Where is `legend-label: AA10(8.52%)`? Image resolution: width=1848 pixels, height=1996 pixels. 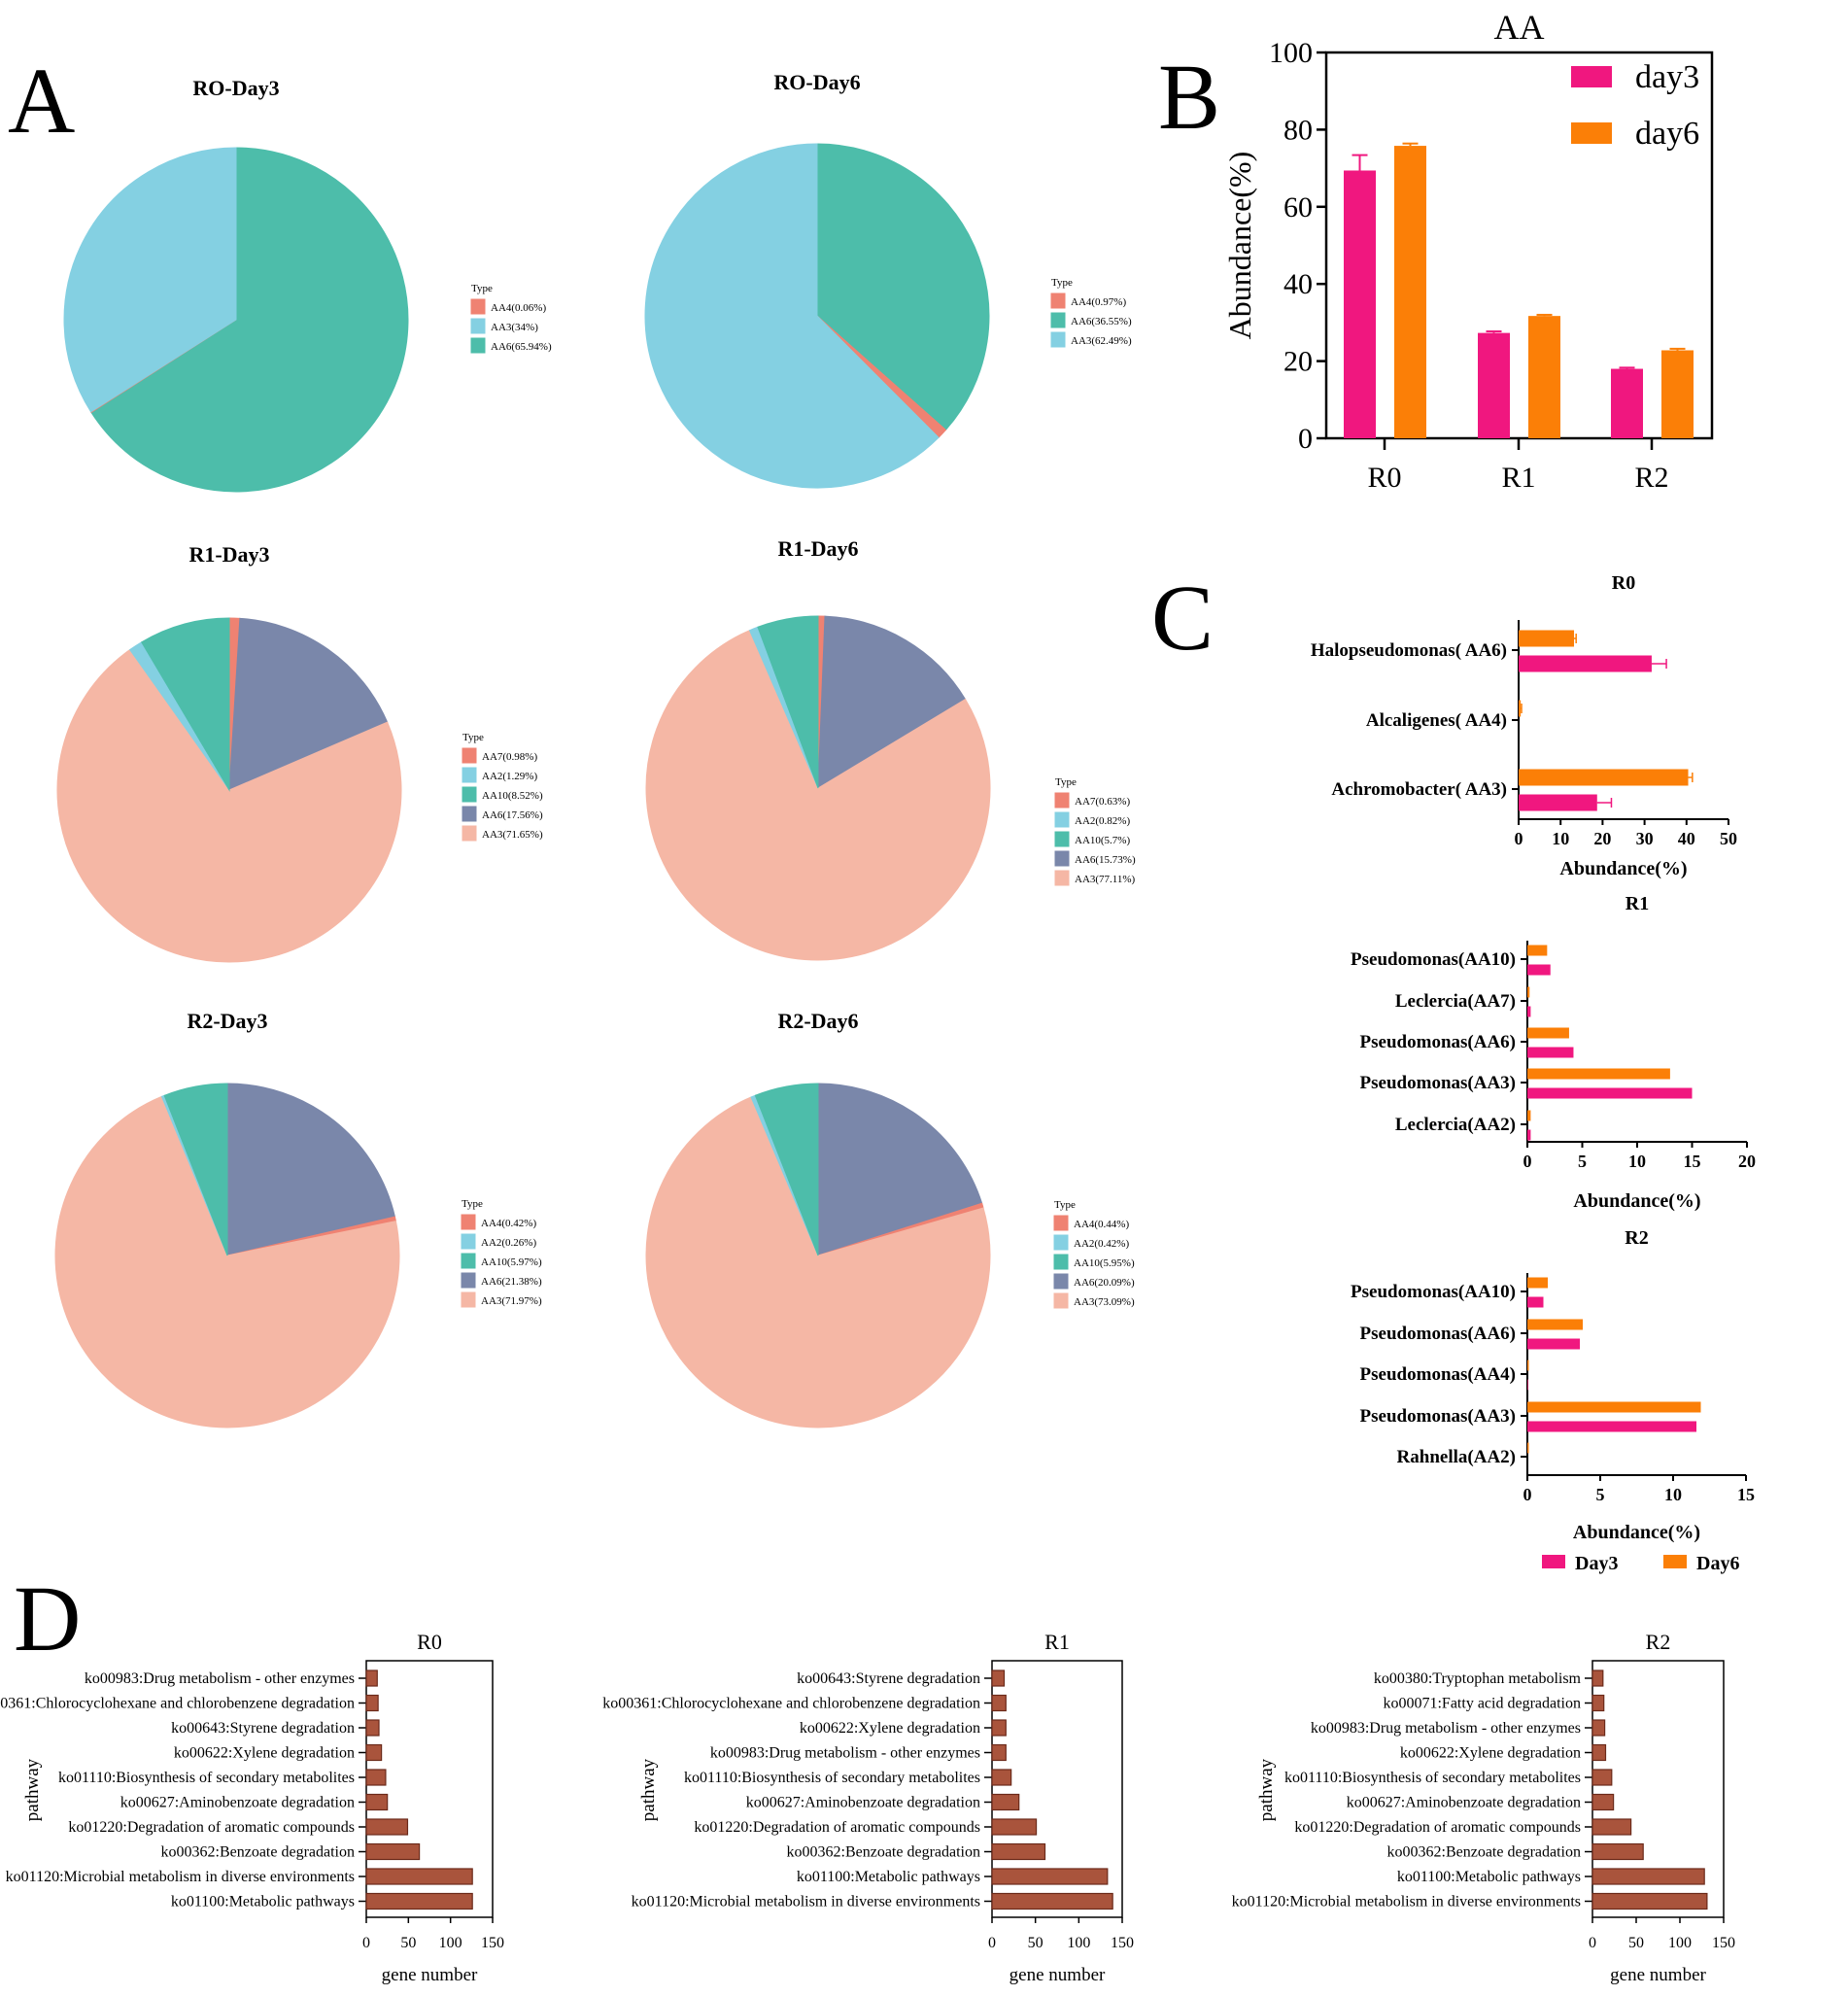
legend-label: AA10(8.52%) is located at coordinates (512, 796).